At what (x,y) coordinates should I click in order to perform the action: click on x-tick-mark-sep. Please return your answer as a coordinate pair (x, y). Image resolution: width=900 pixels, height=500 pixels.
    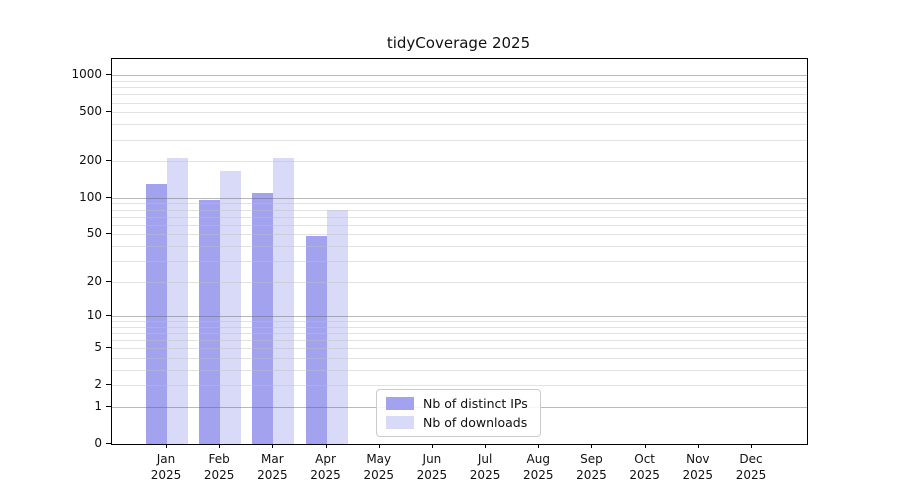
    Looking at the image, I should click on (592, 446).